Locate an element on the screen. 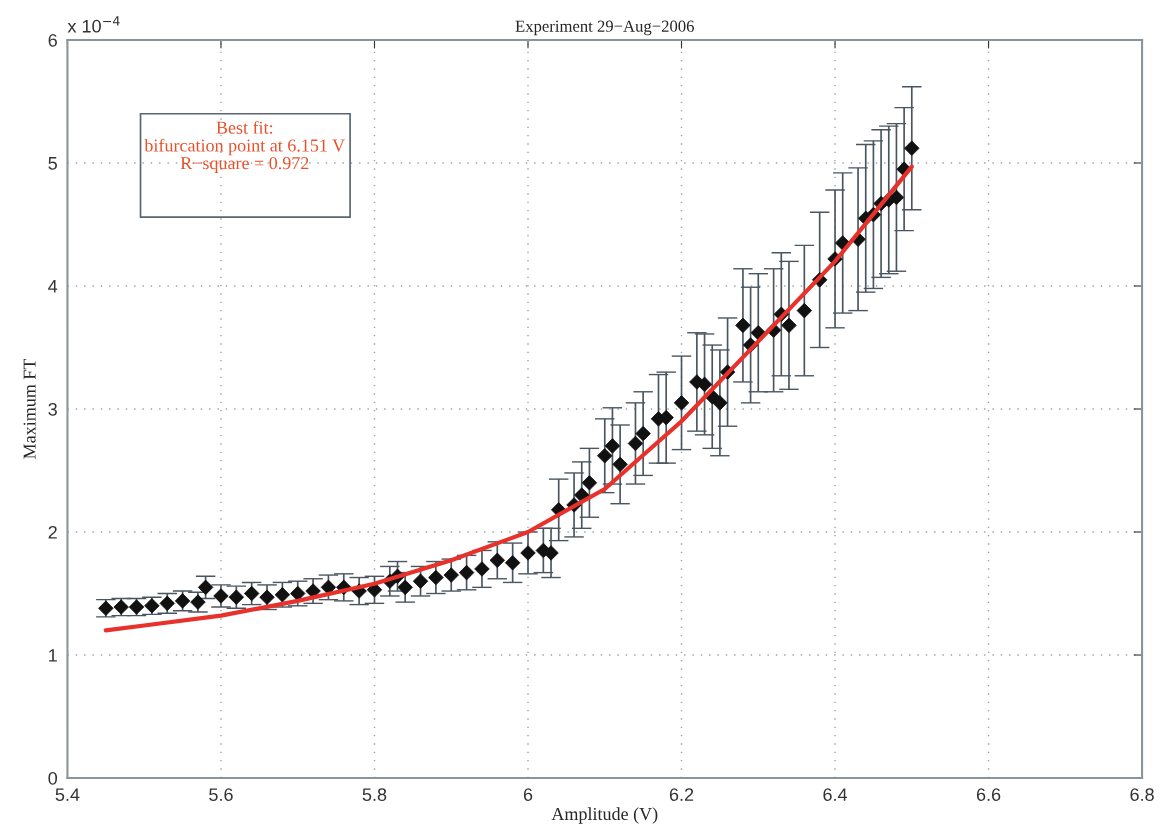 The height and width of the screenshot is (833, 1163). x-tick-label: 6.4 is located at coordinates (835, 795).